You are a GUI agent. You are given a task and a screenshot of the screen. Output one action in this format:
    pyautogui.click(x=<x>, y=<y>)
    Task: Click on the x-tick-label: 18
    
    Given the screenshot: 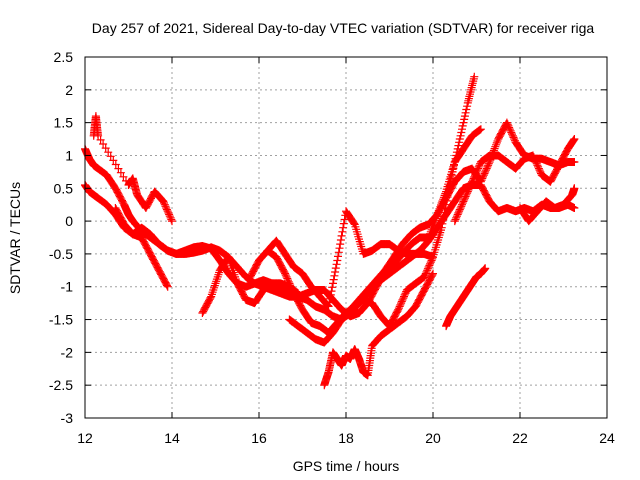 What is the action you would take?
    pyautogui.click(x=346, y=438)
    